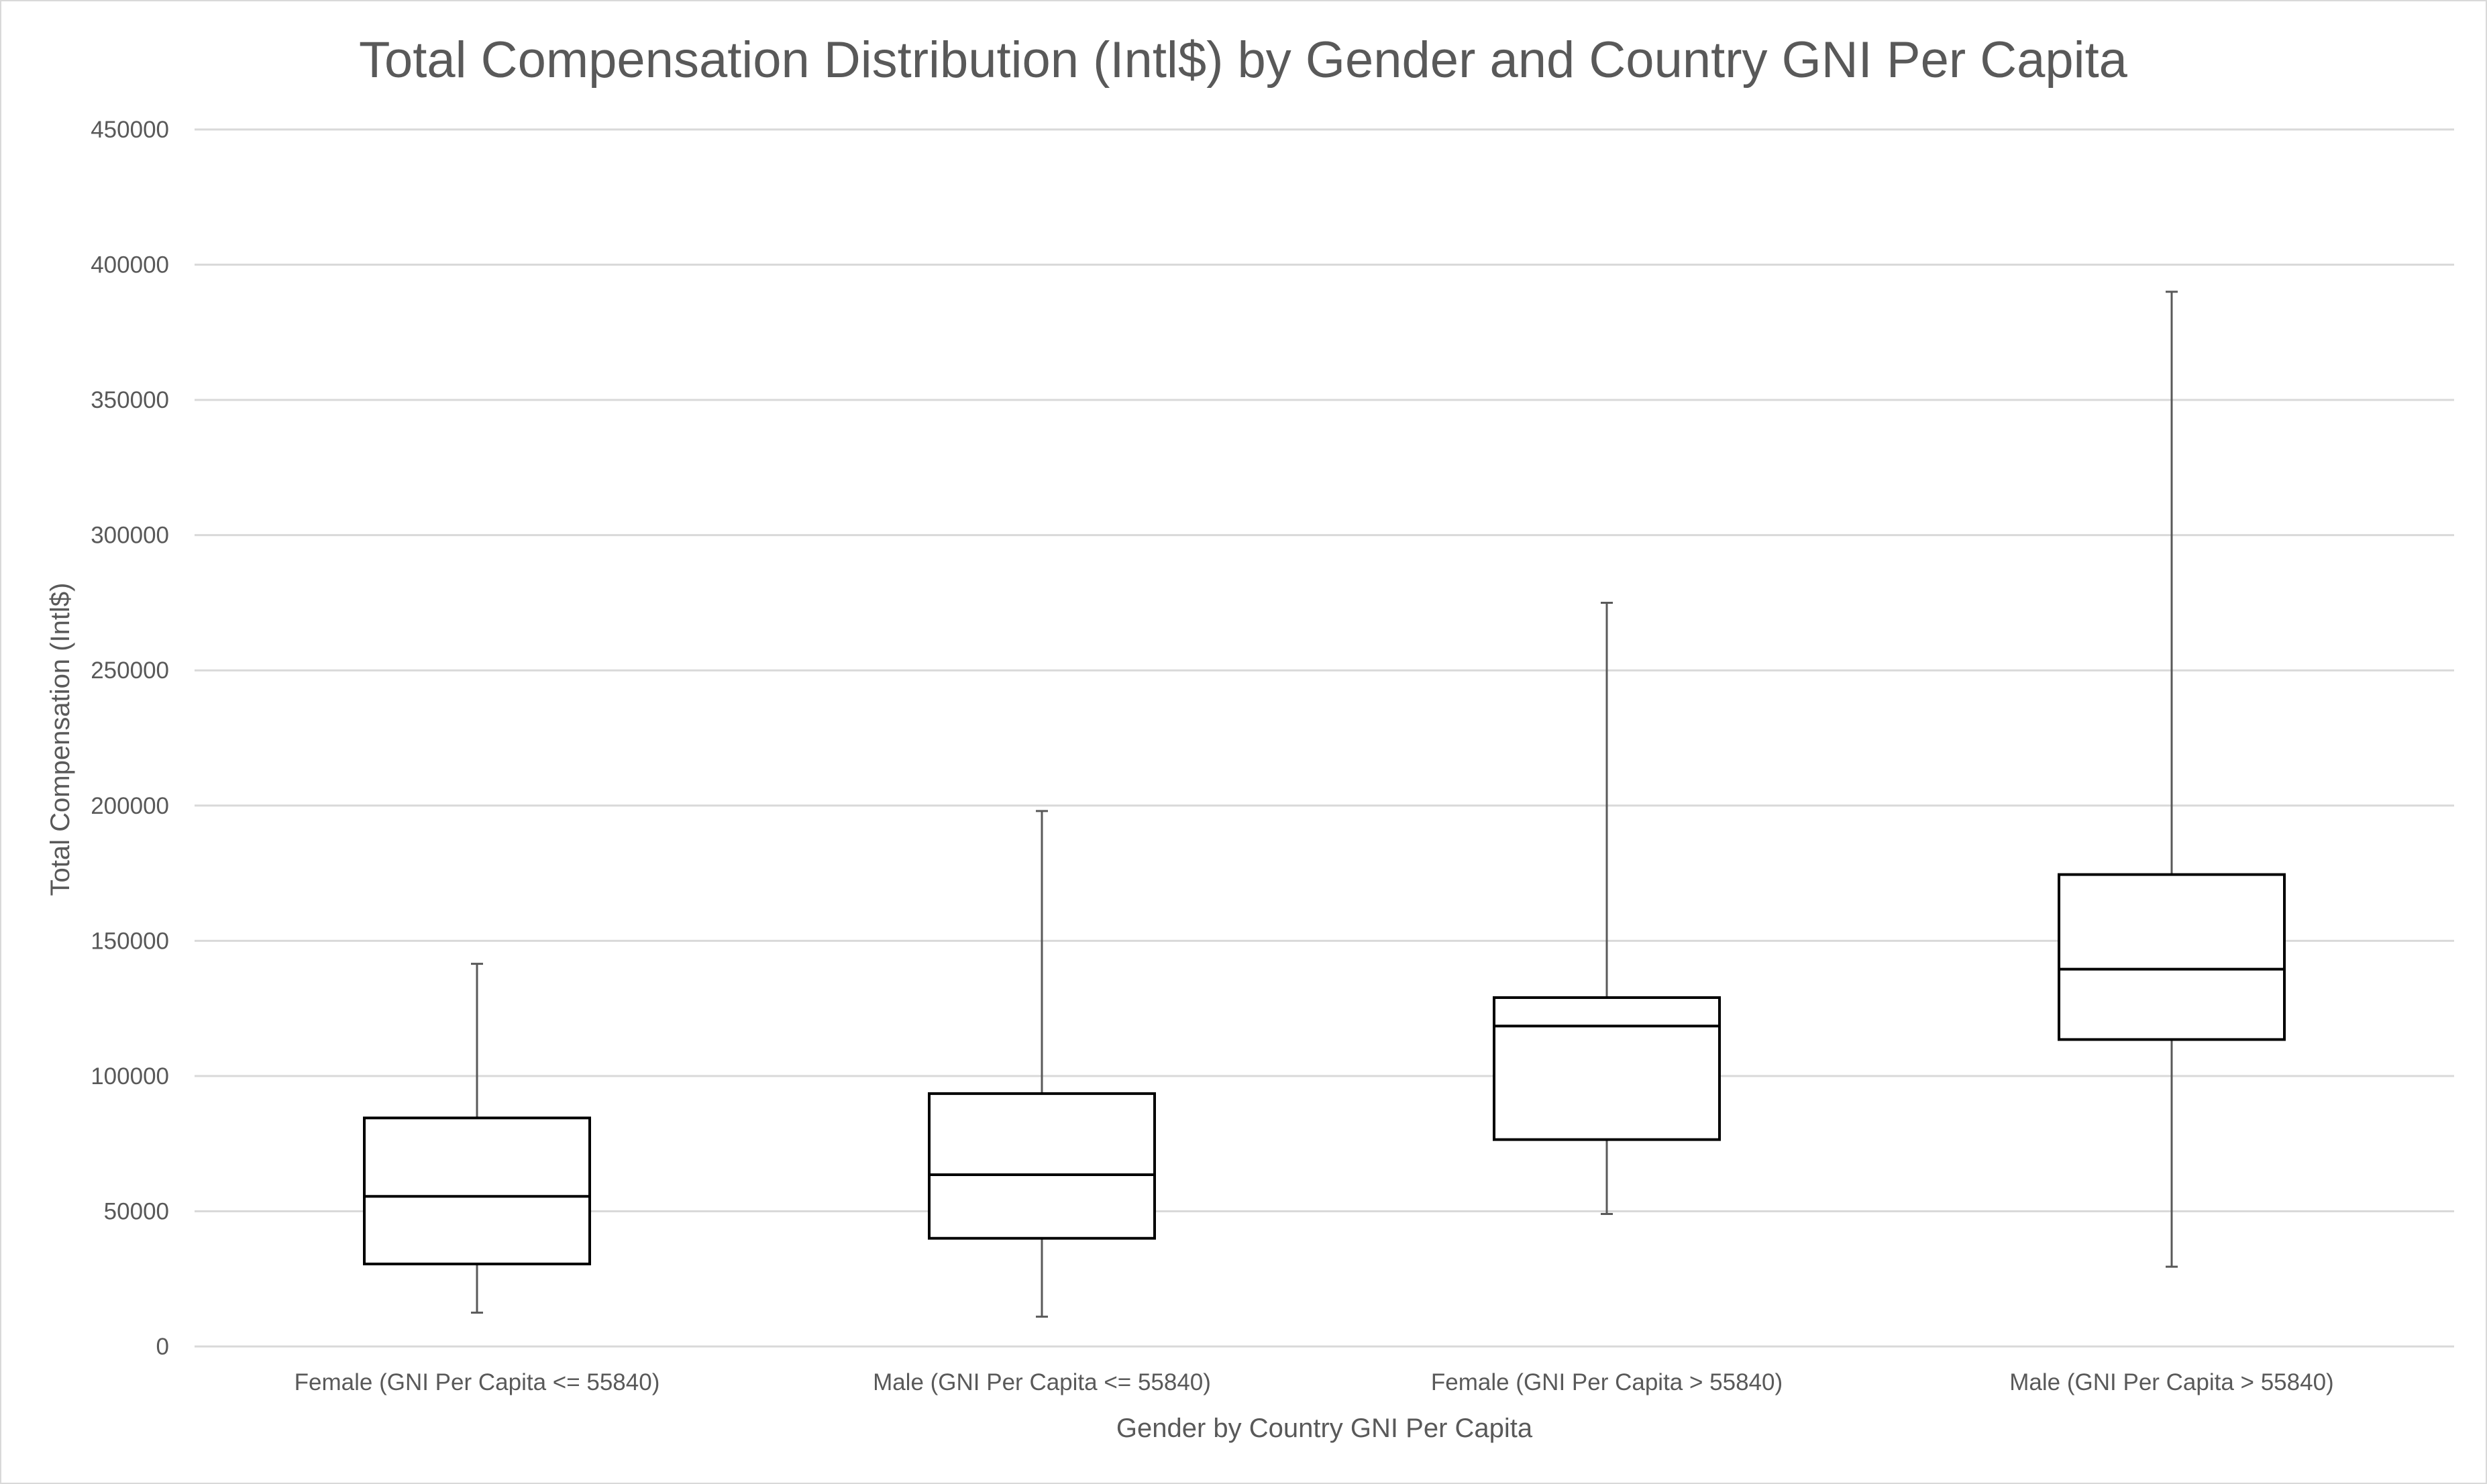 The height and width of the screenshot is (1484, 2487). Describe the element at coordinates (130, 1076) in the screenshot. I see `y-tick-label: 100000` at that location.